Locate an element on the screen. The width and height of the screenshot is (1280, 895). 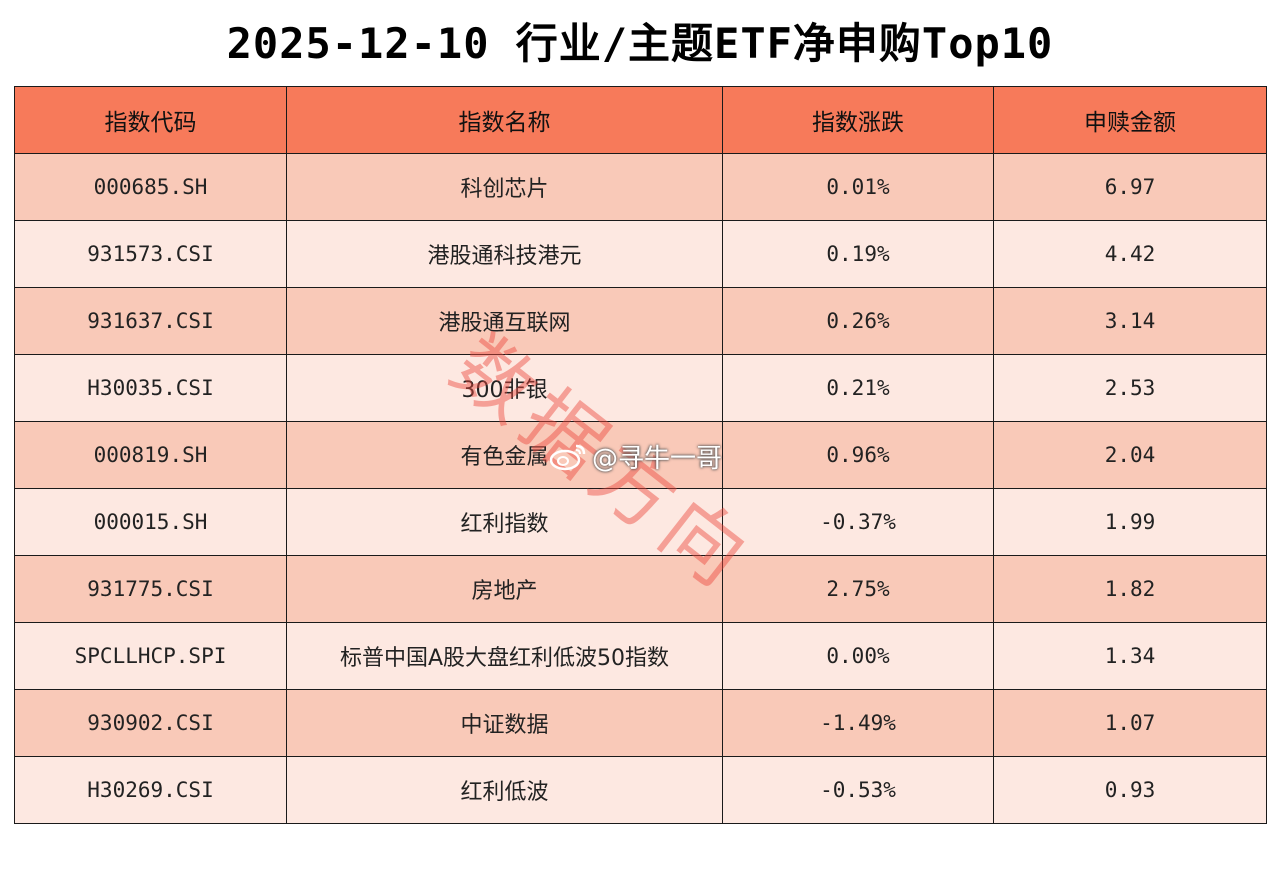
cell-index-change: 0.19% is located at coordinates (858, 254).